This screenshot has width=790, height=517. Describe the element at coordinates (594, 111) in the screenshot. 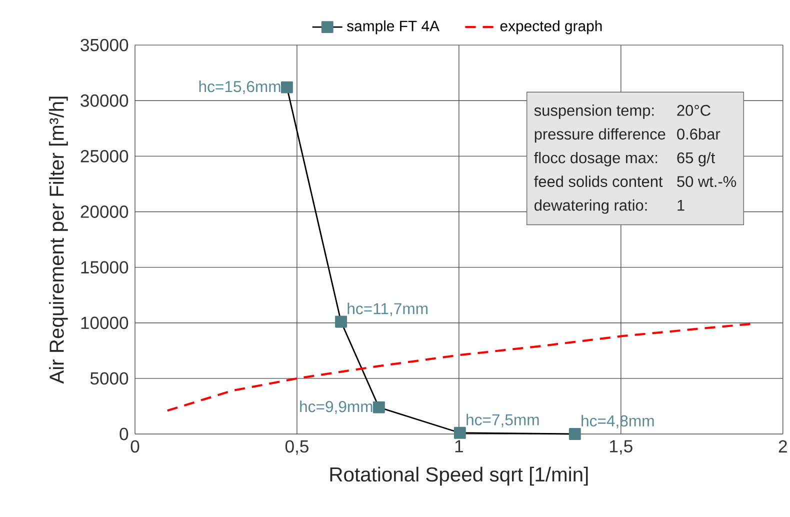

I see `annotation: suspension temp:` at that location.